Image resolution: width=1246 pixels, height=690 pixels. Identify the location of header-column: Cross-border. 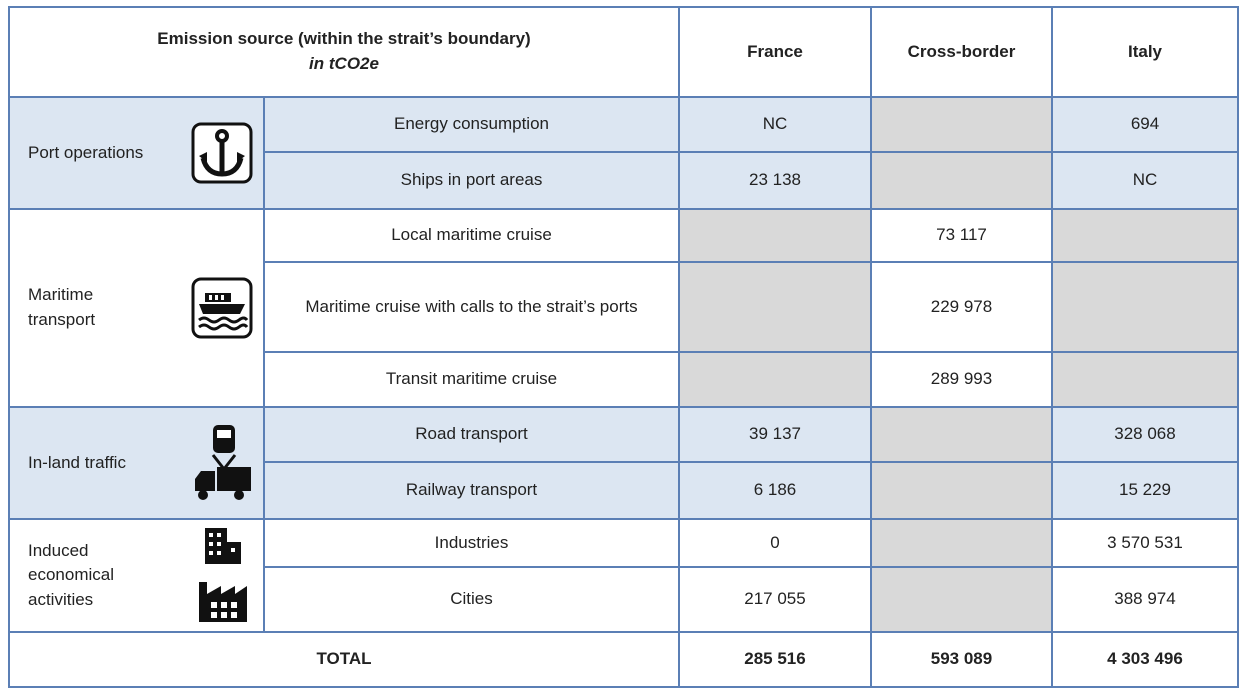
(961, 52).